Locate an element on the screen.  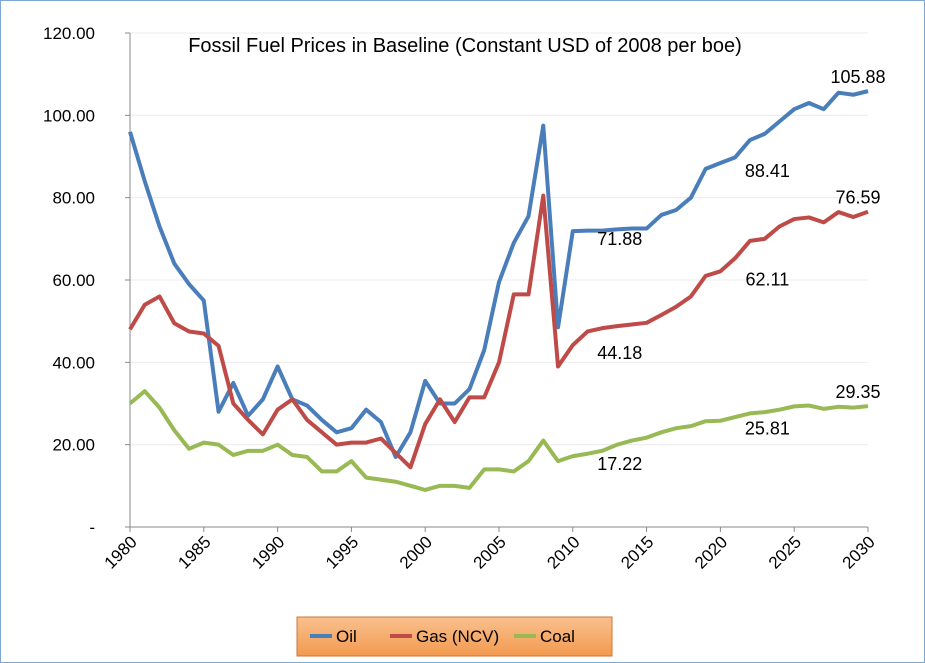
legend-label: Oil is located at coordinates (346, 636).